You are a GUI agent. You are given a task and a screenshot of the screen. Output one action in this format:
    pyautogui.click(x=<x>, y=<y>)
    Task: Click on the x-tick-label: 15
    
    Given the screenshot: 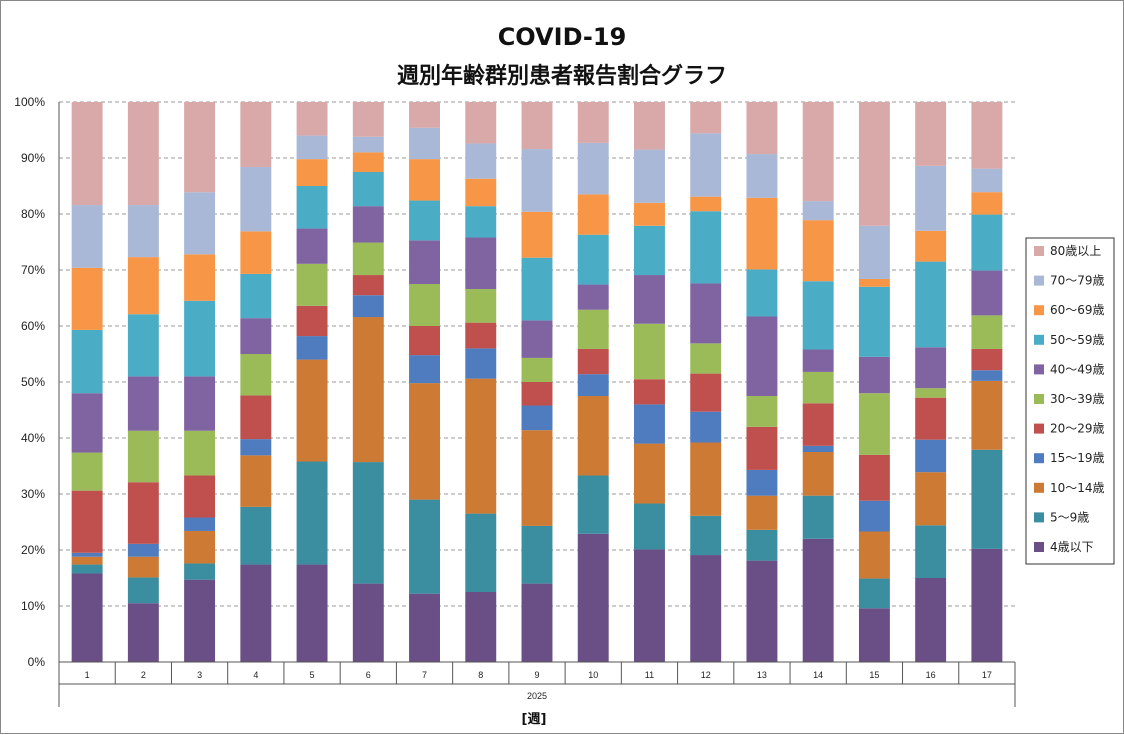 What is the action you would take?
    pyautogui.click(x=874, y=675)
    